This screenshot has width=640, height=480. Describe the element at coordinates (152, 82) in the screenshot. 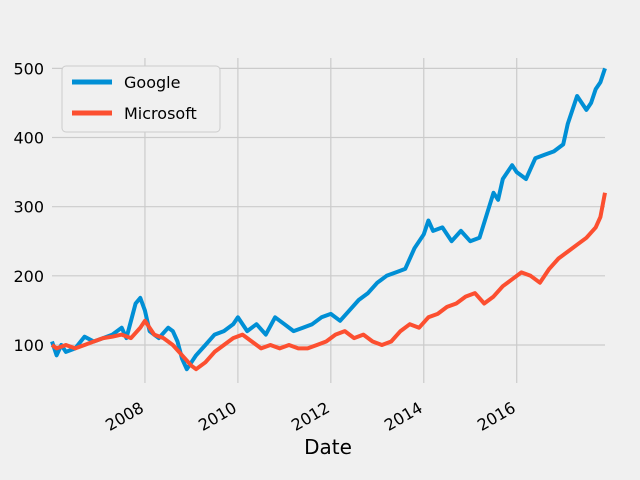

I see `legend-label-google: Google` at that location.